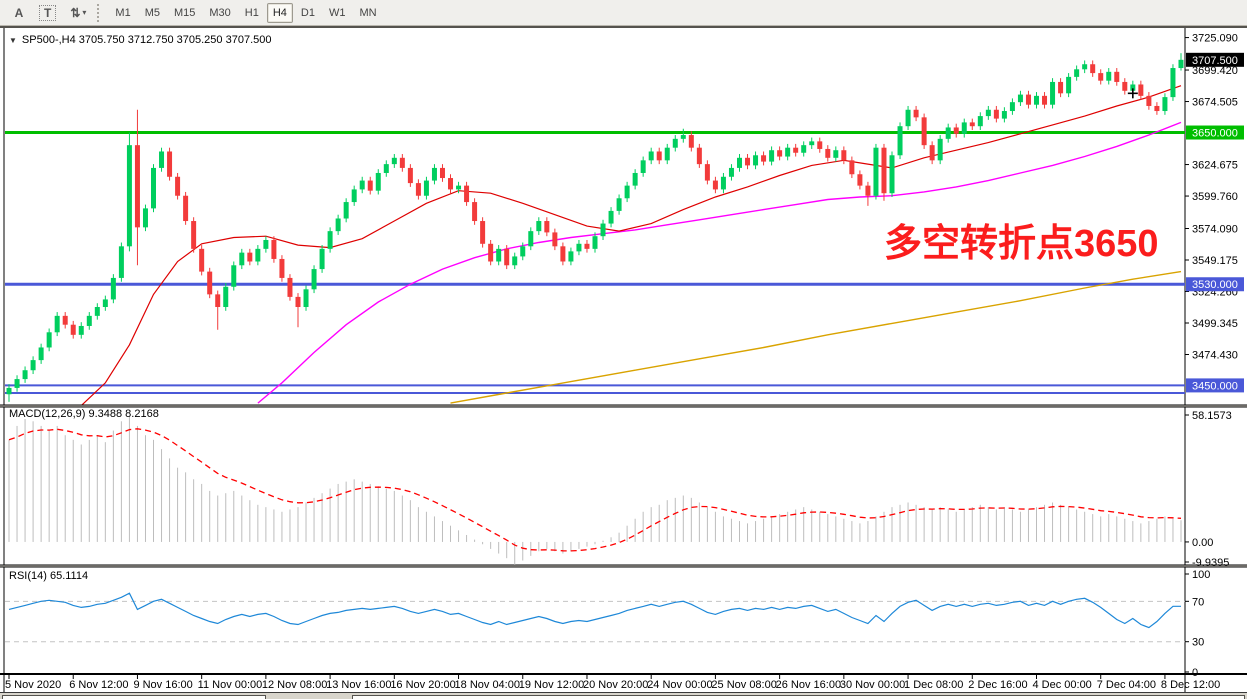  What do you see at coordinates (84, 414) in the screenshot?
I see `macd-indicator-label: MACD(12,26,9) 9.3488 8.2168` at bounding box center [84, 414].